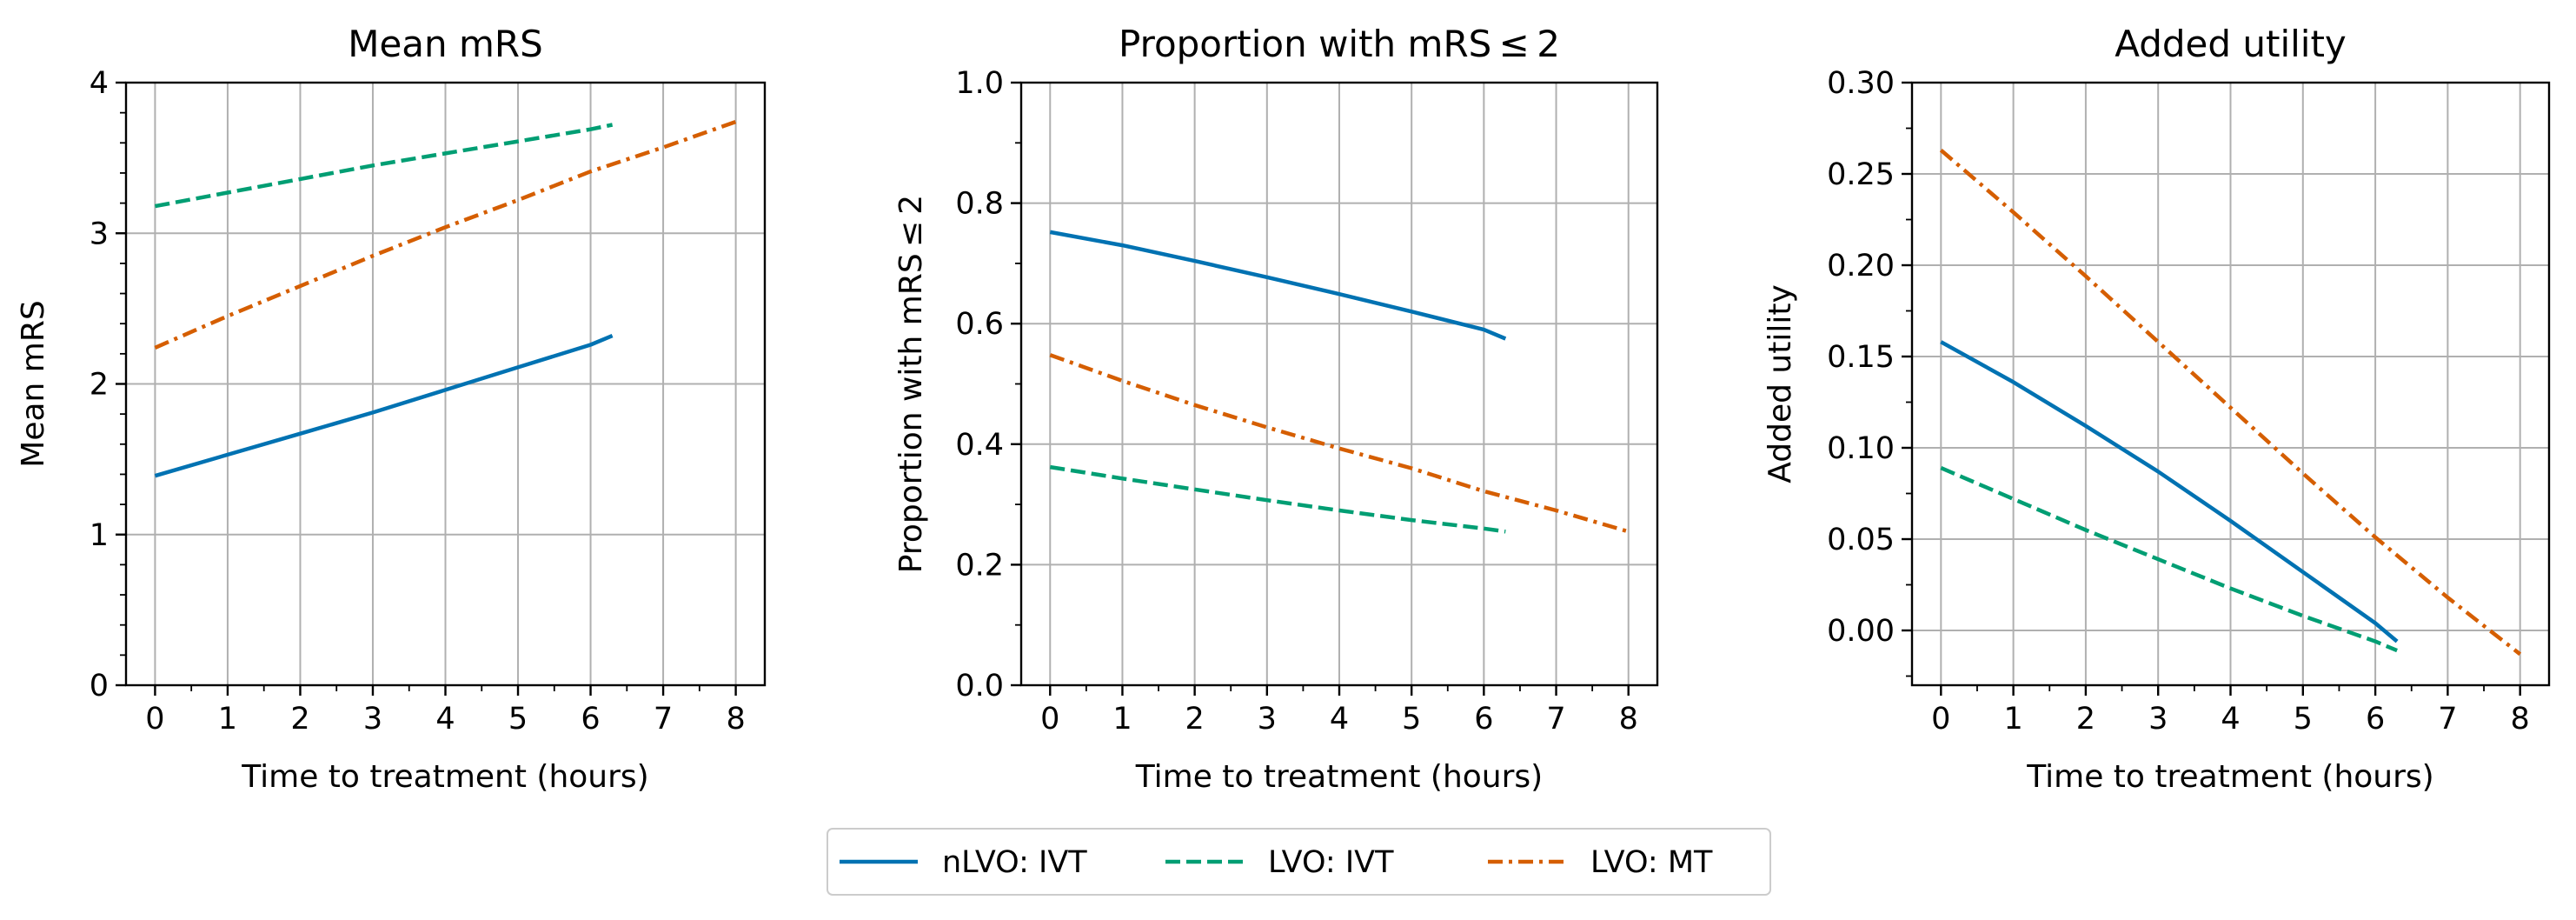 The width and height of the screenshot is (2576, 920). Describe the element at coordinates (1780, 383) in the screenshot. I see `y-axis-label: Added utility` at that location.